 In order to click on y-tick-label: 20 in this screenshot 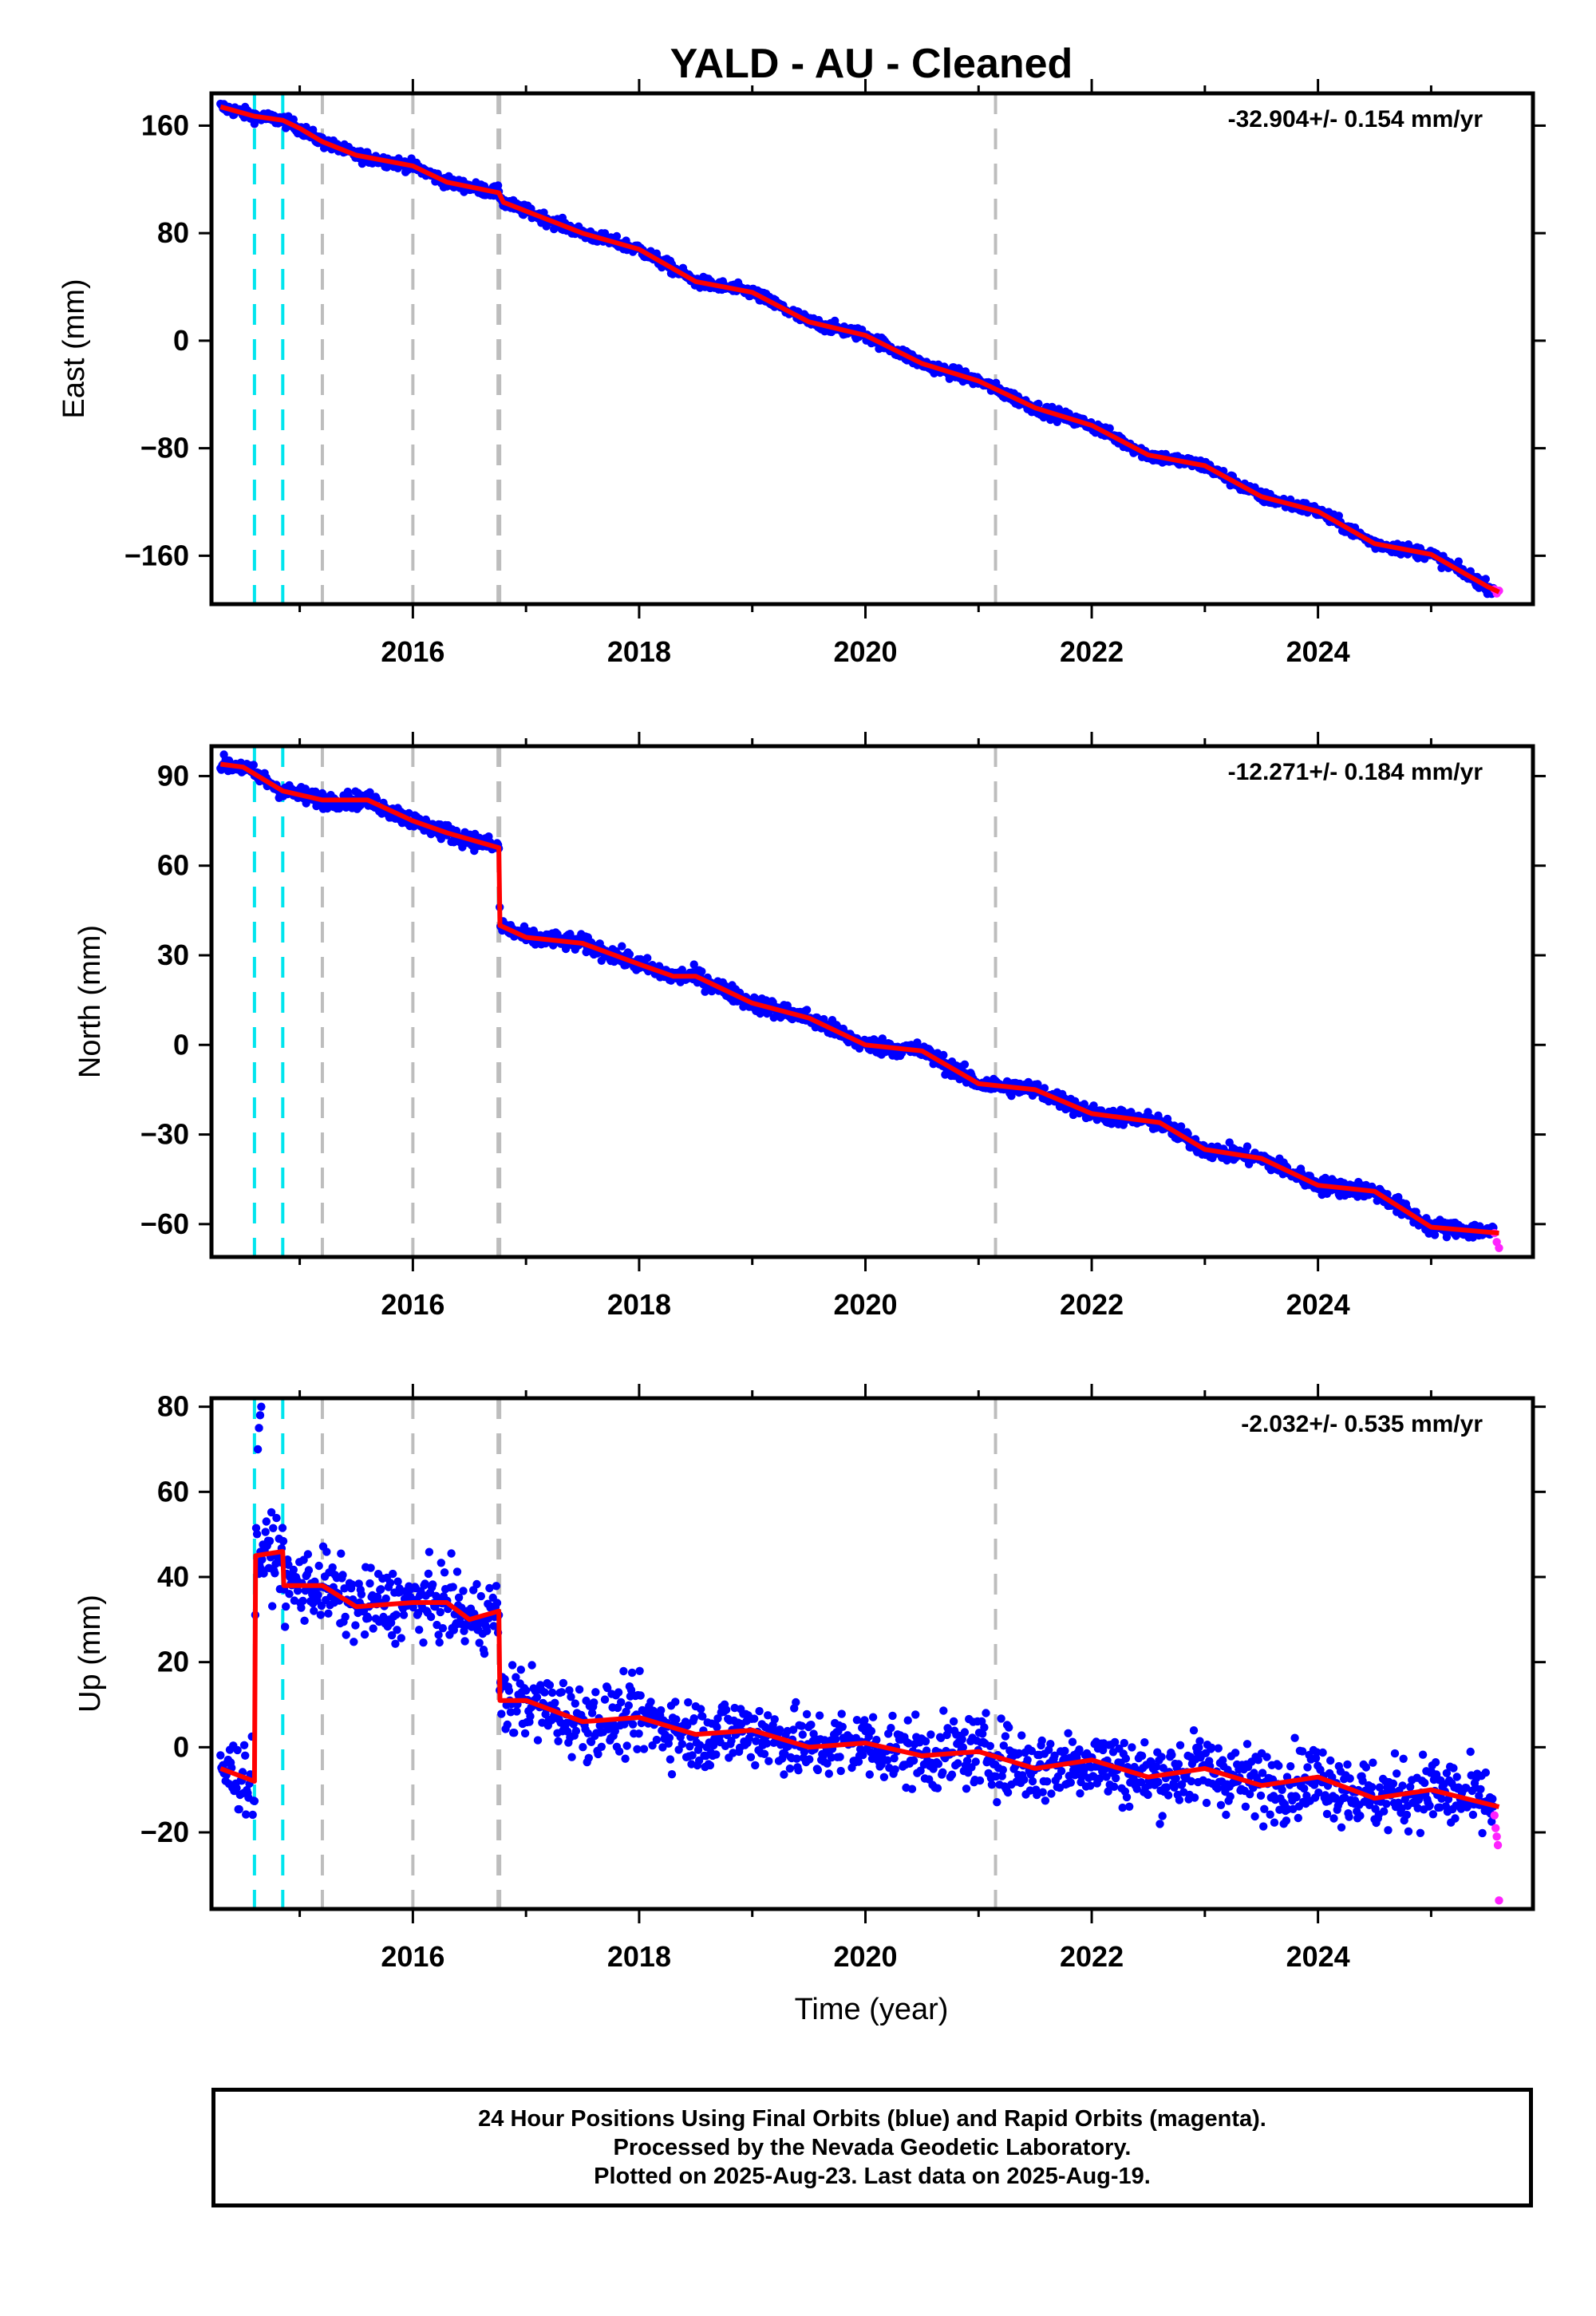, I will do `click(173, 1662)`.